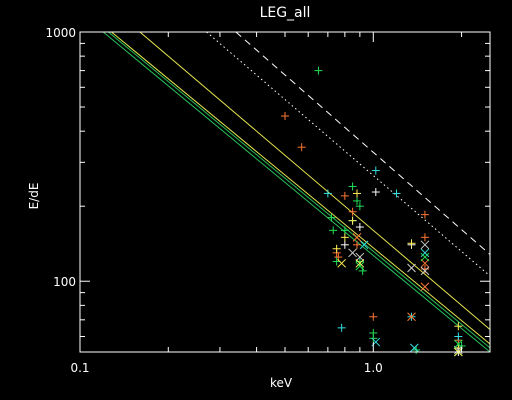 The image size is (512, 400). Describe the element at coordinates (34, 196) in the screenshot. I see `y-axis-label: E/dE` at that location.